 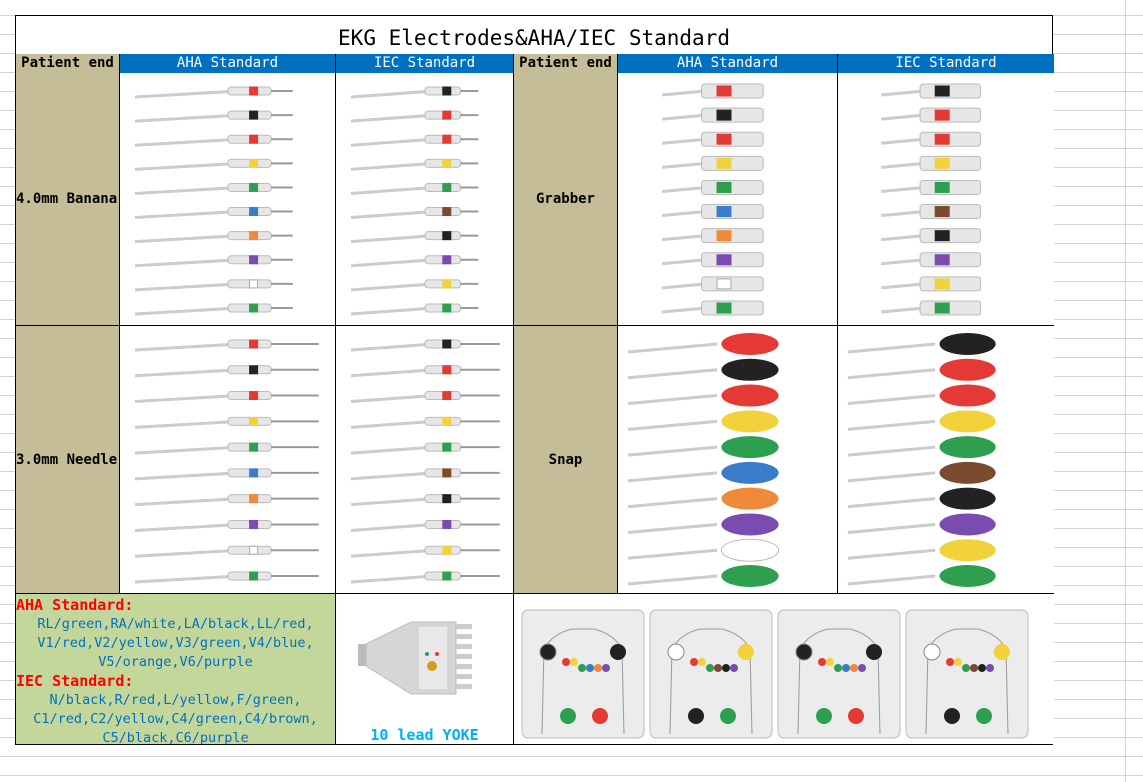 What do you see at coordinates (424, 735) in the screenshot?
I see `yoke-label: 10 lead YOKE` at bounding box center [424, 735].